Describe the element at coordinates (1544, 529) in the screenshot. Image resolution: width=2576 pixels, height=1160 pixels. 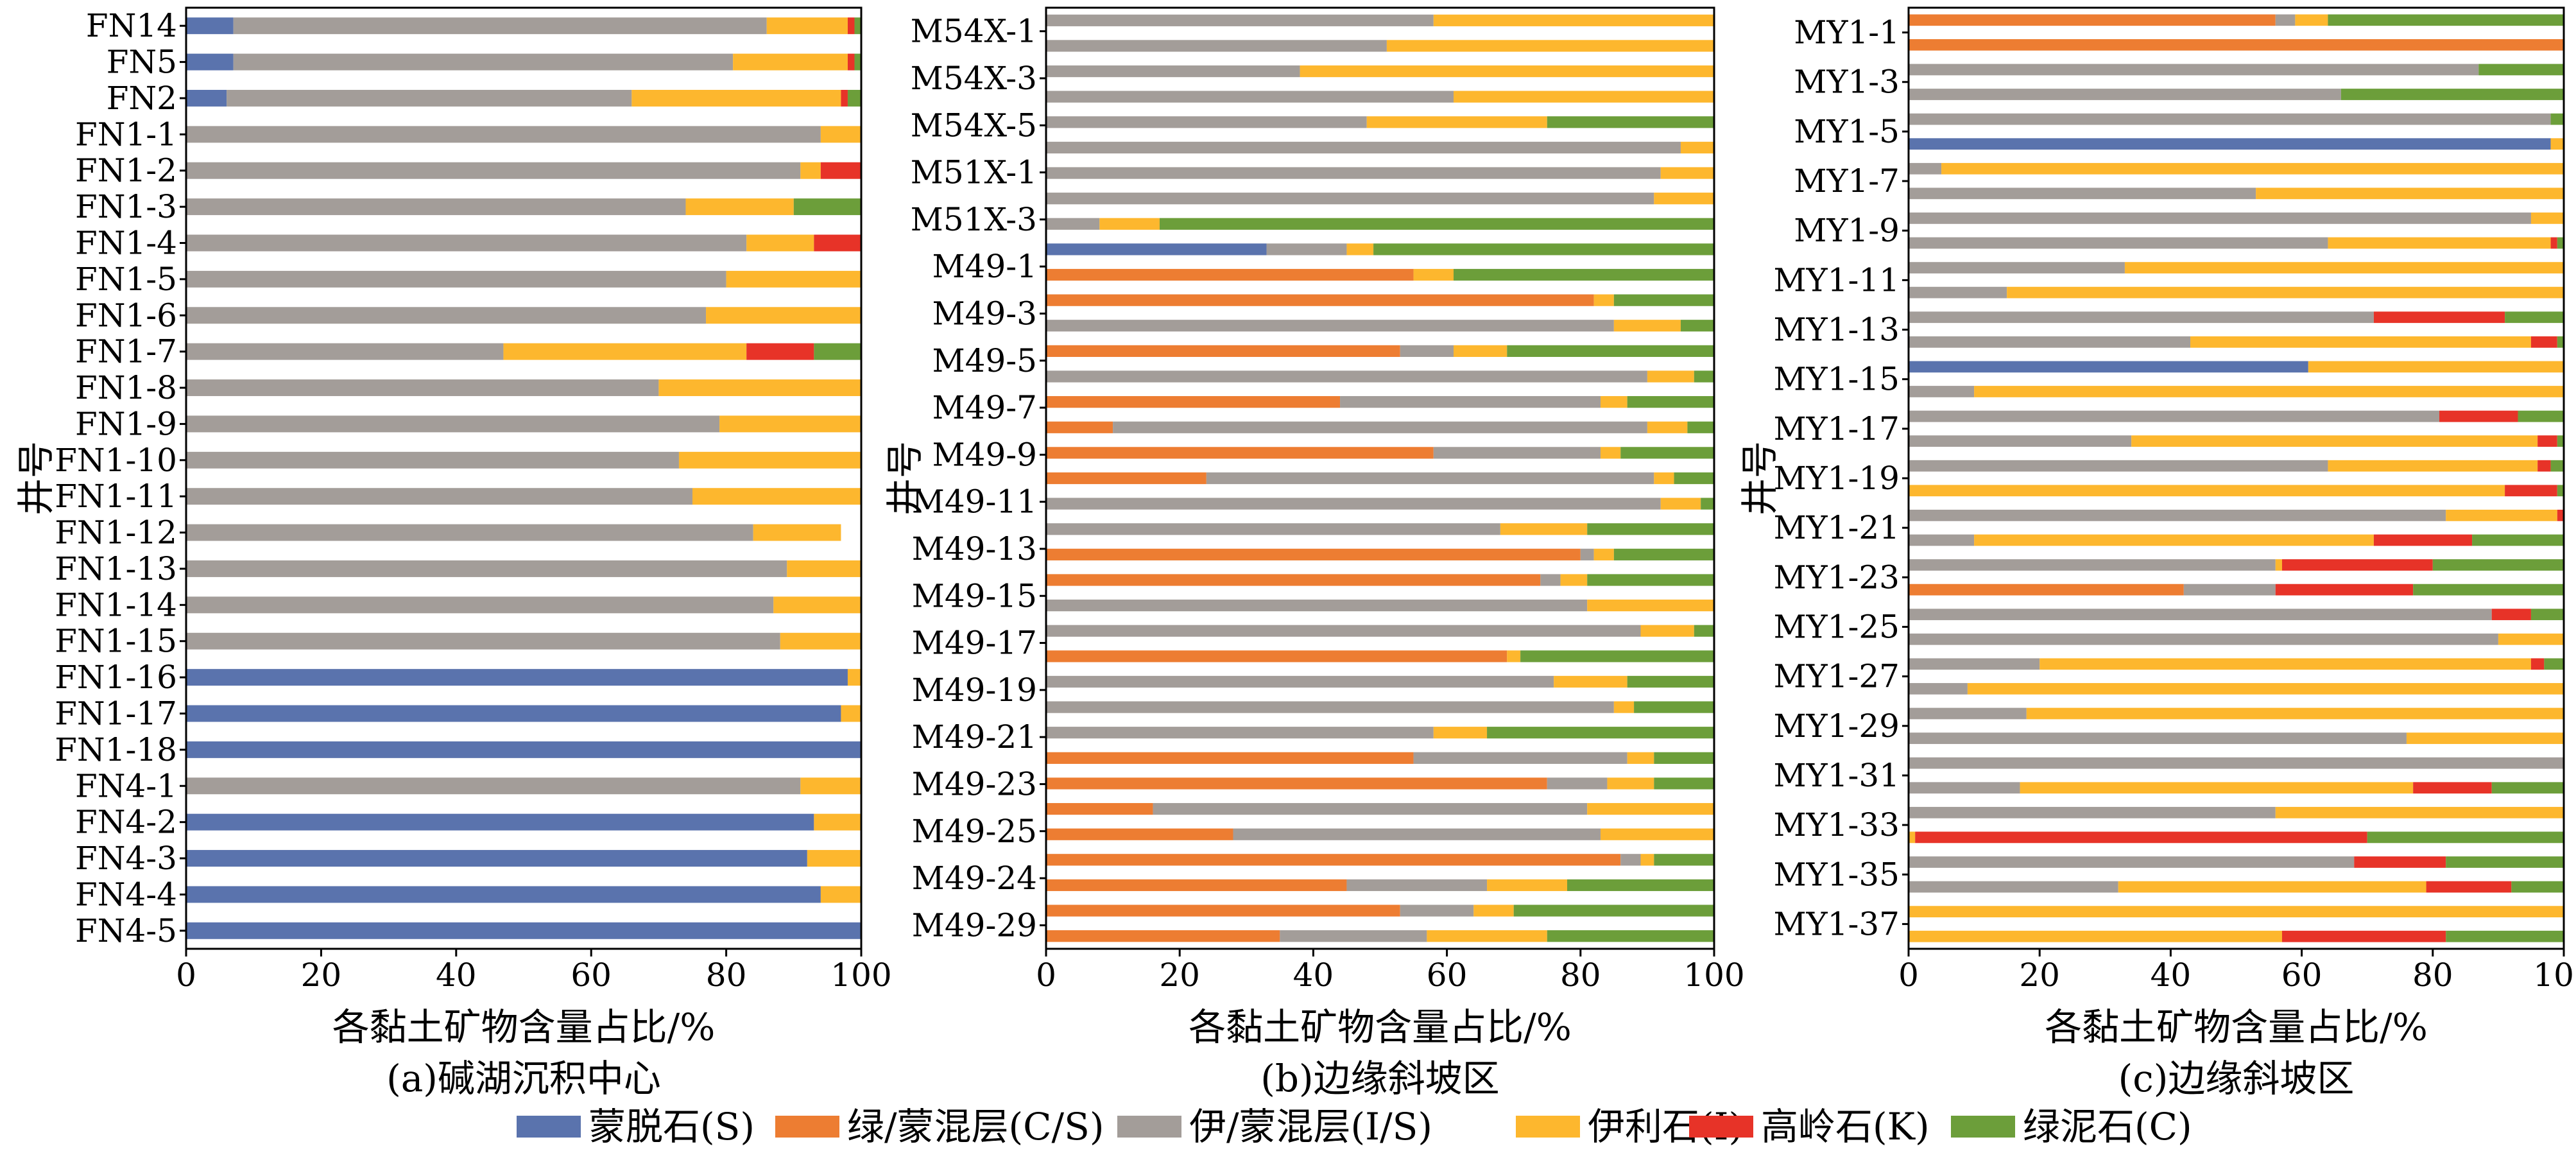
I see `bar-2-20-I` at that location.